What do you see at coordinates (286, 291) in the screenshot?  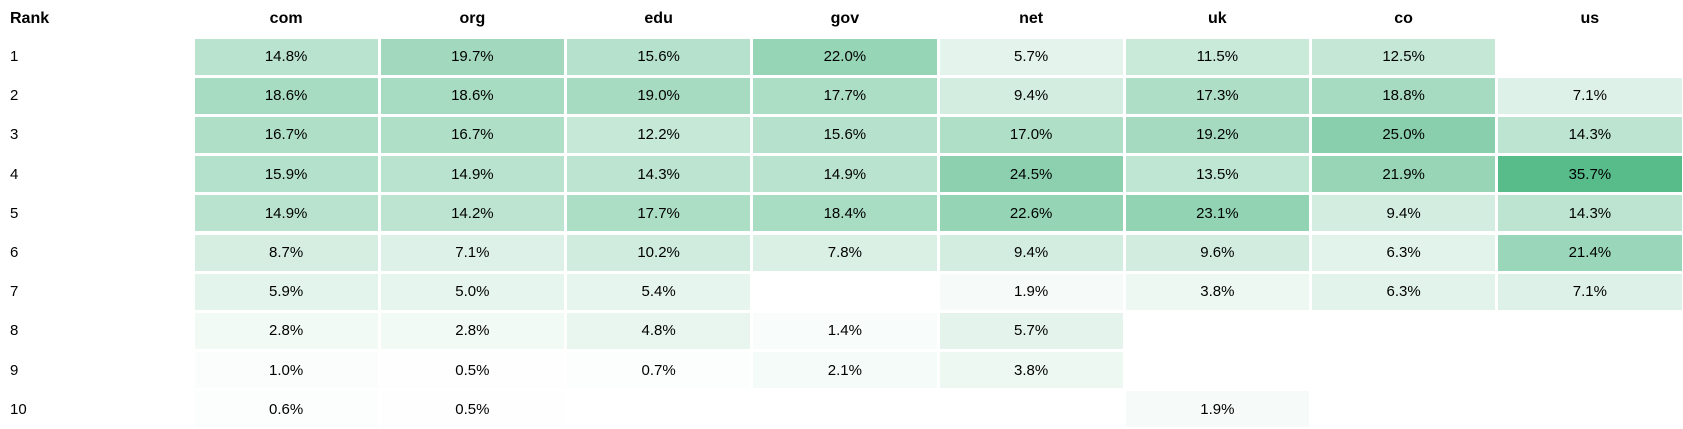 I see `value-cell: 5.9%` at bounding box center [286, 291].